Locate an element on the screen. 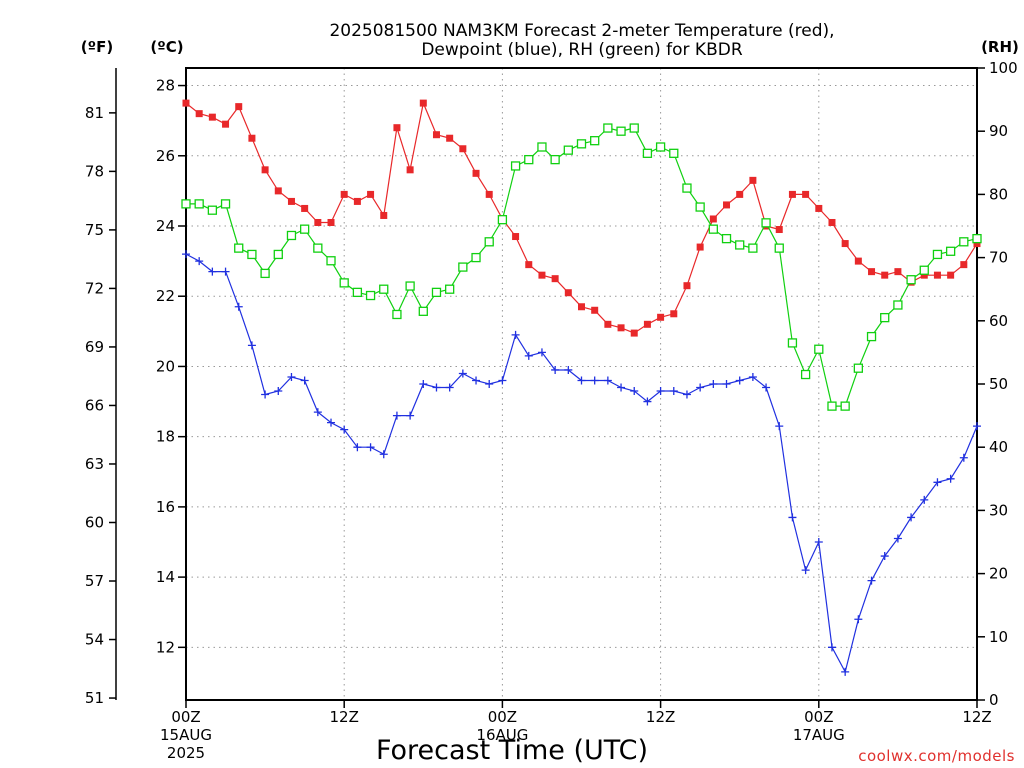 The height and width of the screenshot is (768, 1024). rh-tick-label: 30 is located at coordinates (998, 510).